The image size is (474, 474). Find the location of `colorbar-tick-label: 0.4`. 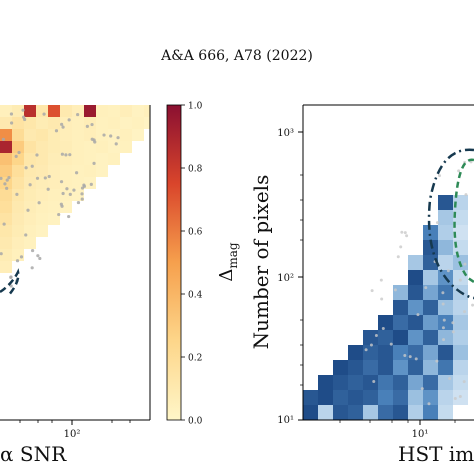

colorbar-tick-label: 0.4 is located at coordinates (195, 296).